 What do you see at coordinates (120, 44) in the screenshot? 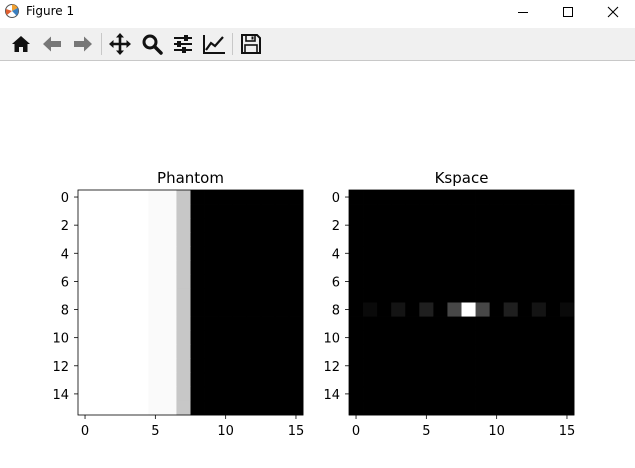
I see `pan-button` at bounding box center [120, 44].